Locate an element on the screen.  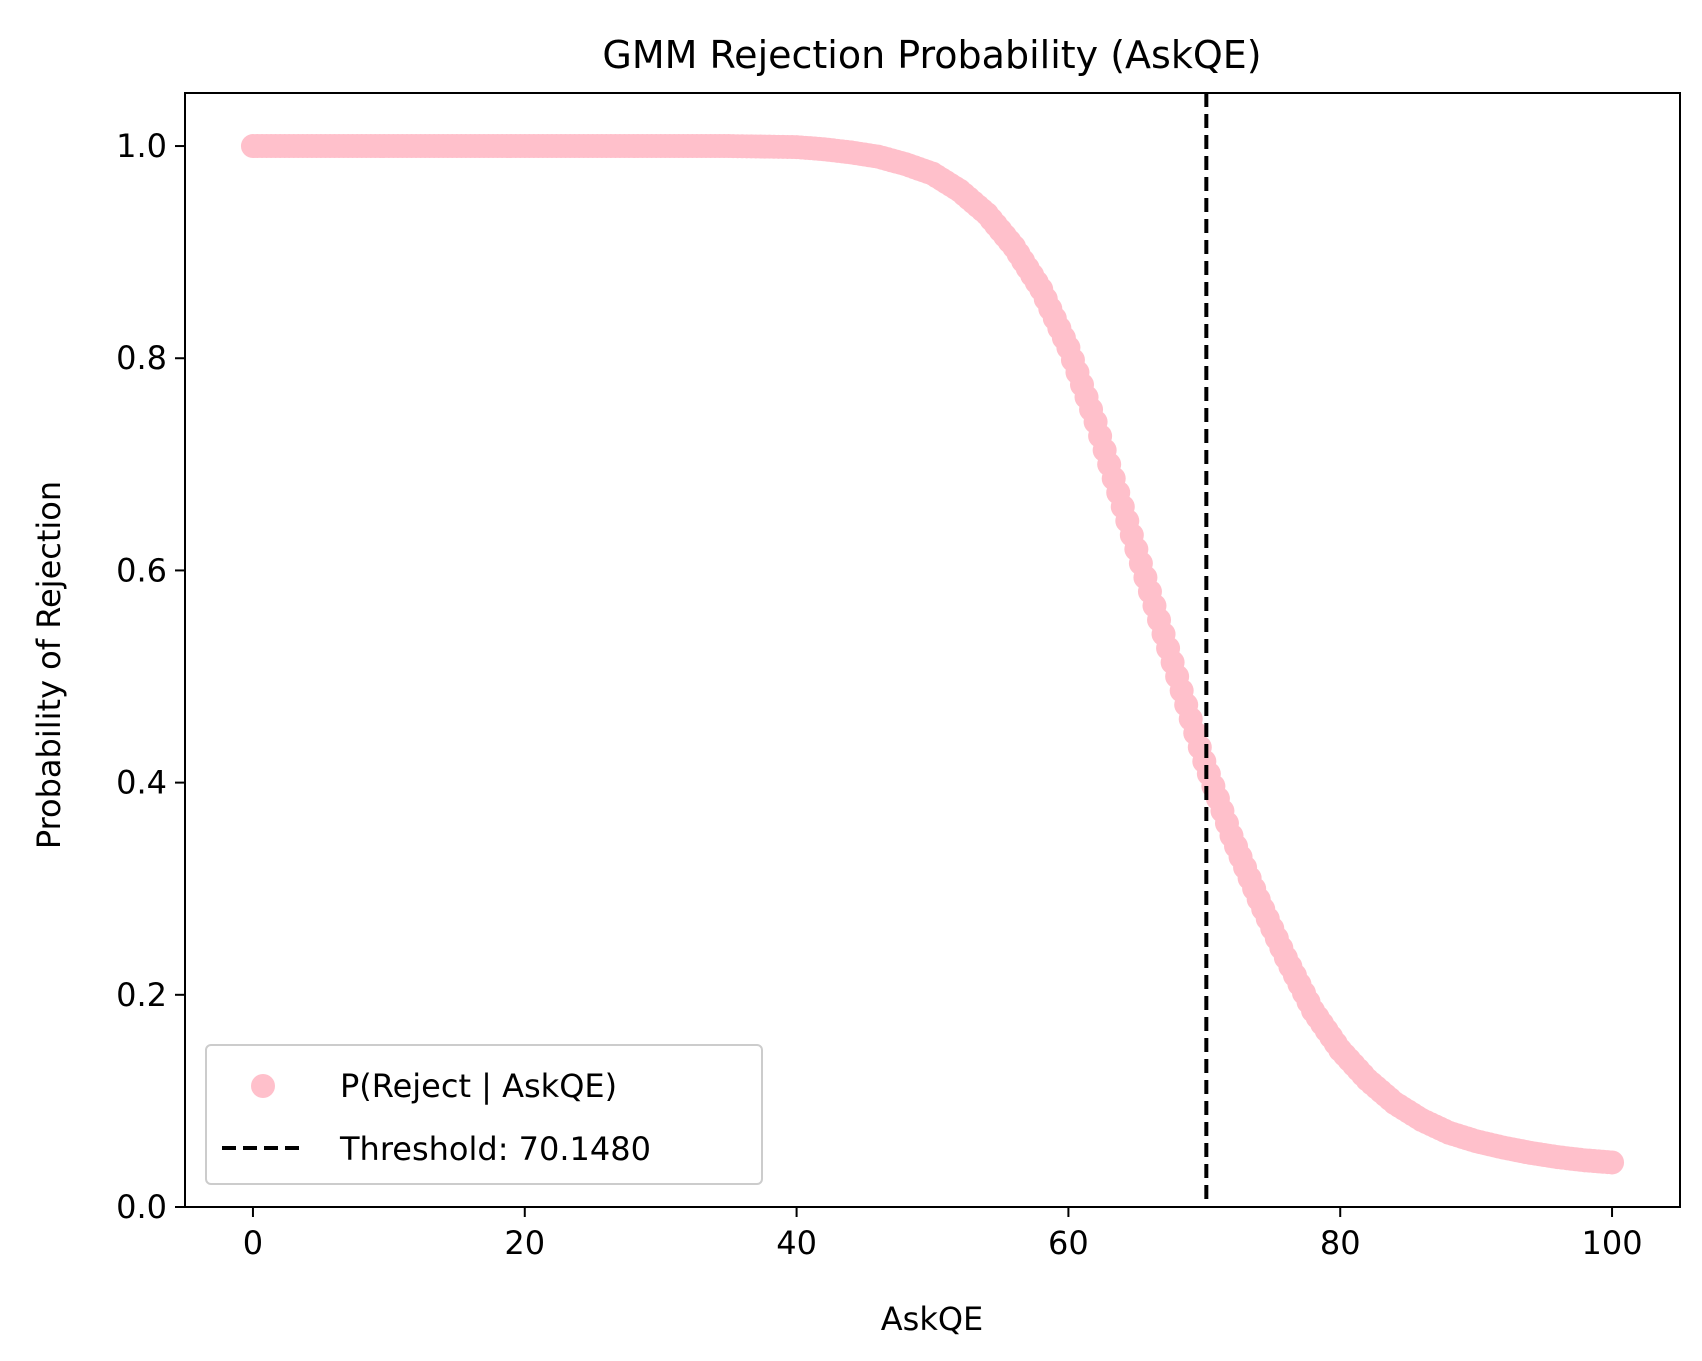
legend: P(Reject | AskQE) Threshold: 70.1480 is located at coordinates (484, 1114).